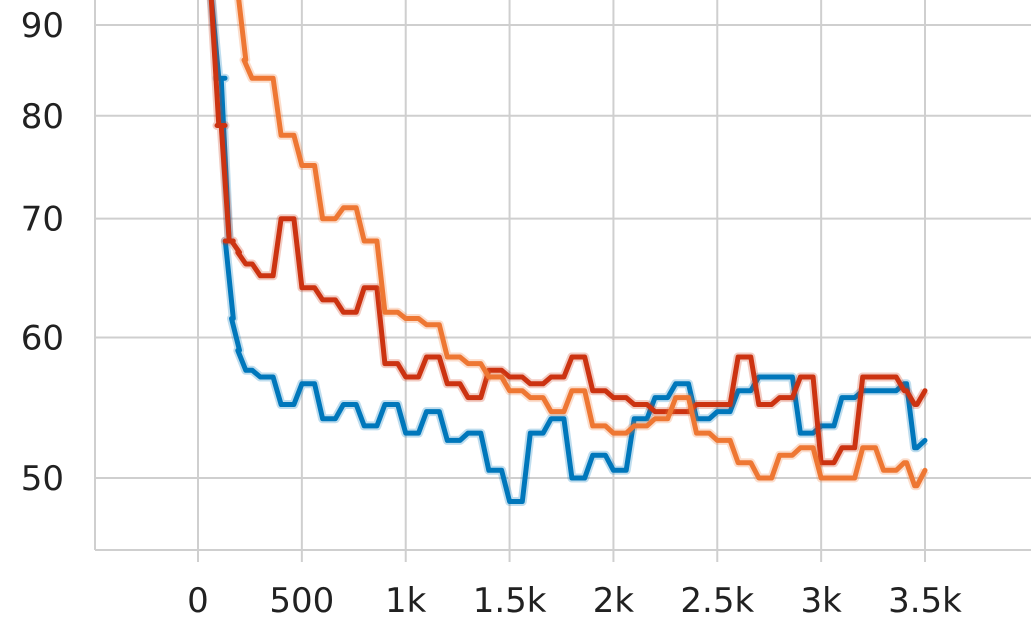 Image resolution: width=1031 pixels, height=625 pixels. I want to click on x-tick-label: 1k, so click(406, 601).